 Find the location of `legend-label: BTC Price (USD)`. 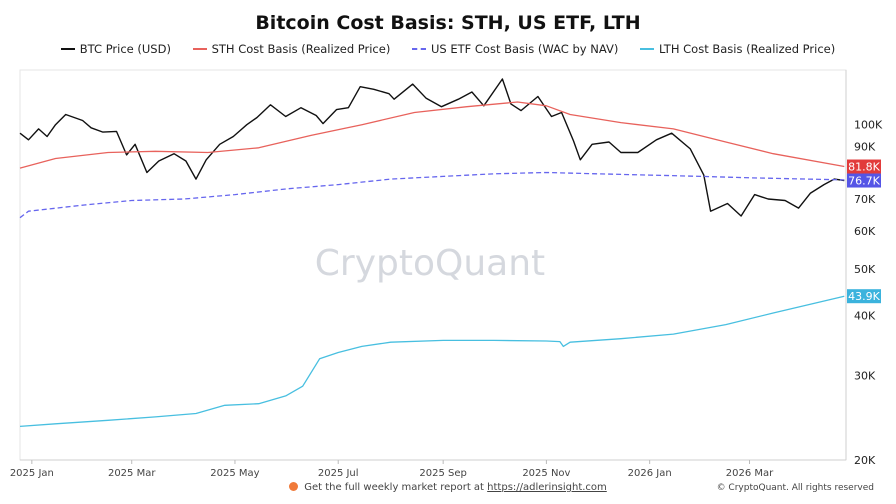

legend-label: BTC Price (USD) is located at coordinates (125, 49).